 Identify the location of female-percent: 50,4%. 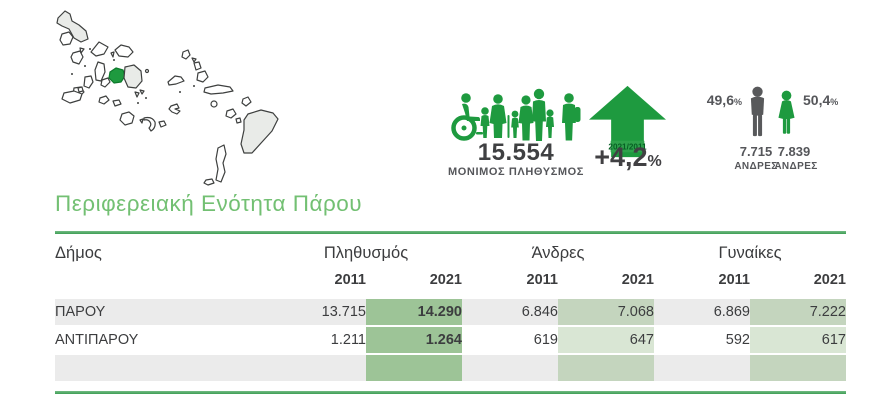
(825, 100).